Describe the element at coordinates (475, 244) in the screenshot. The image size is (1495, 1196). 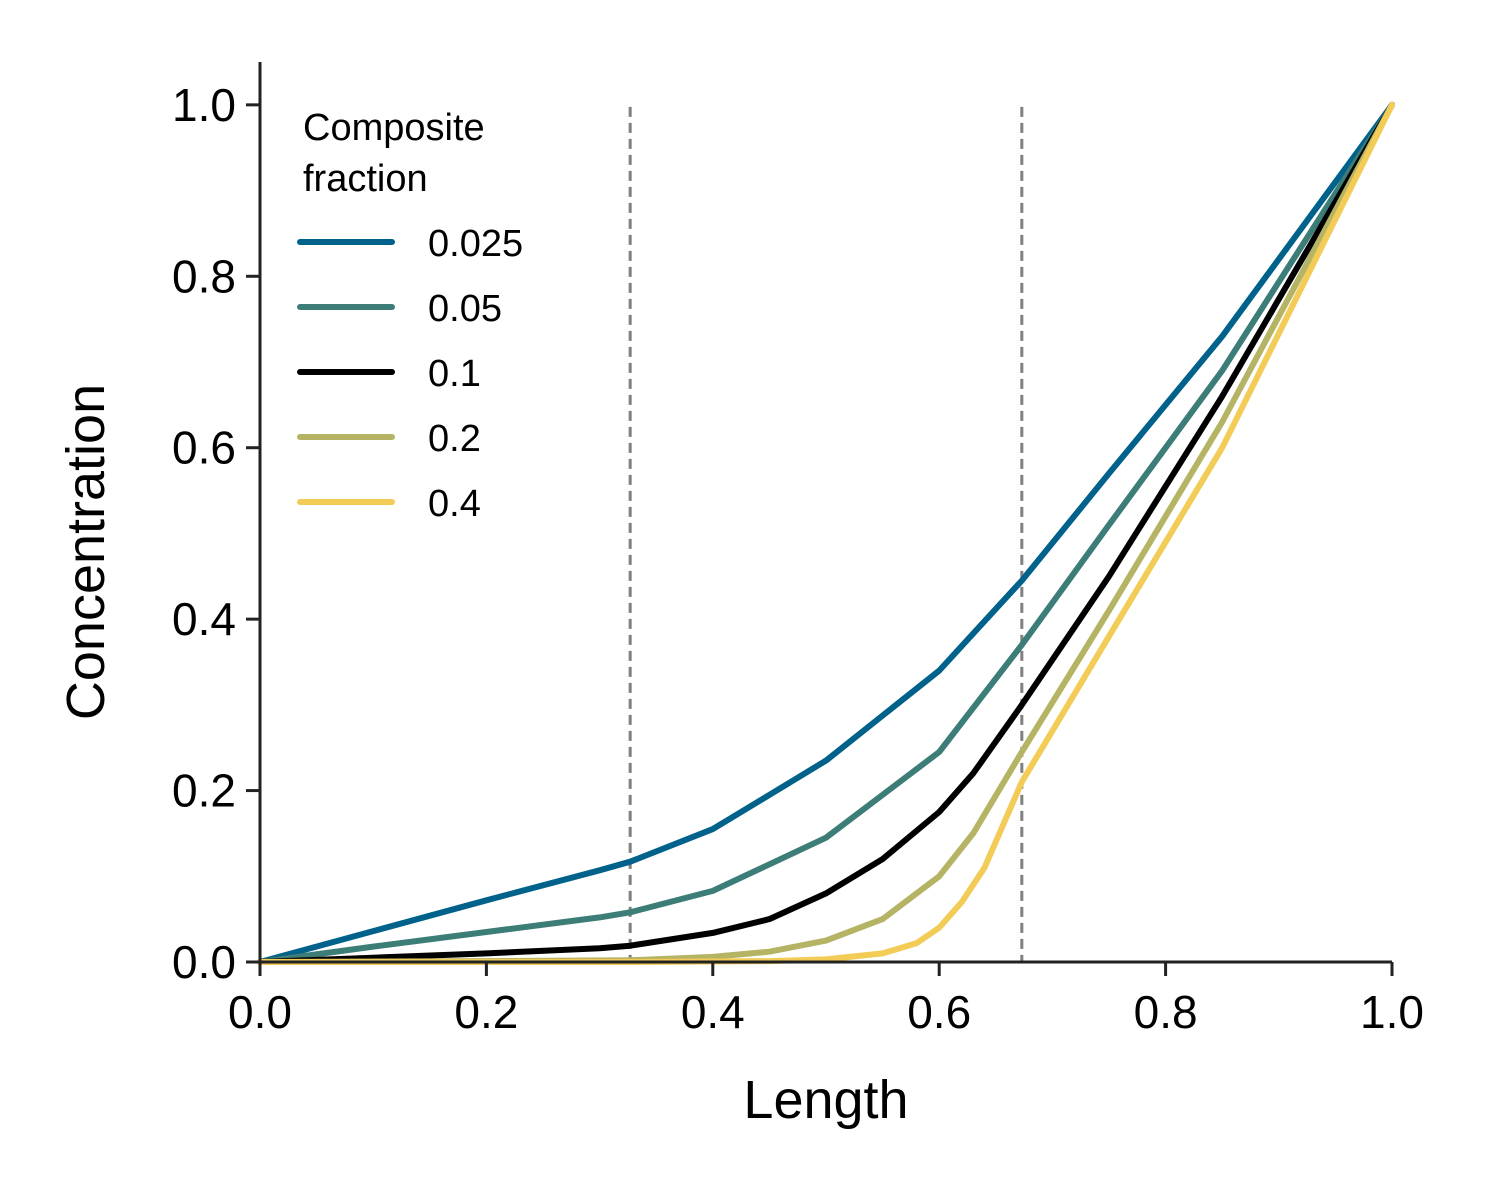
I see `legend-label: 0.025` at that location.